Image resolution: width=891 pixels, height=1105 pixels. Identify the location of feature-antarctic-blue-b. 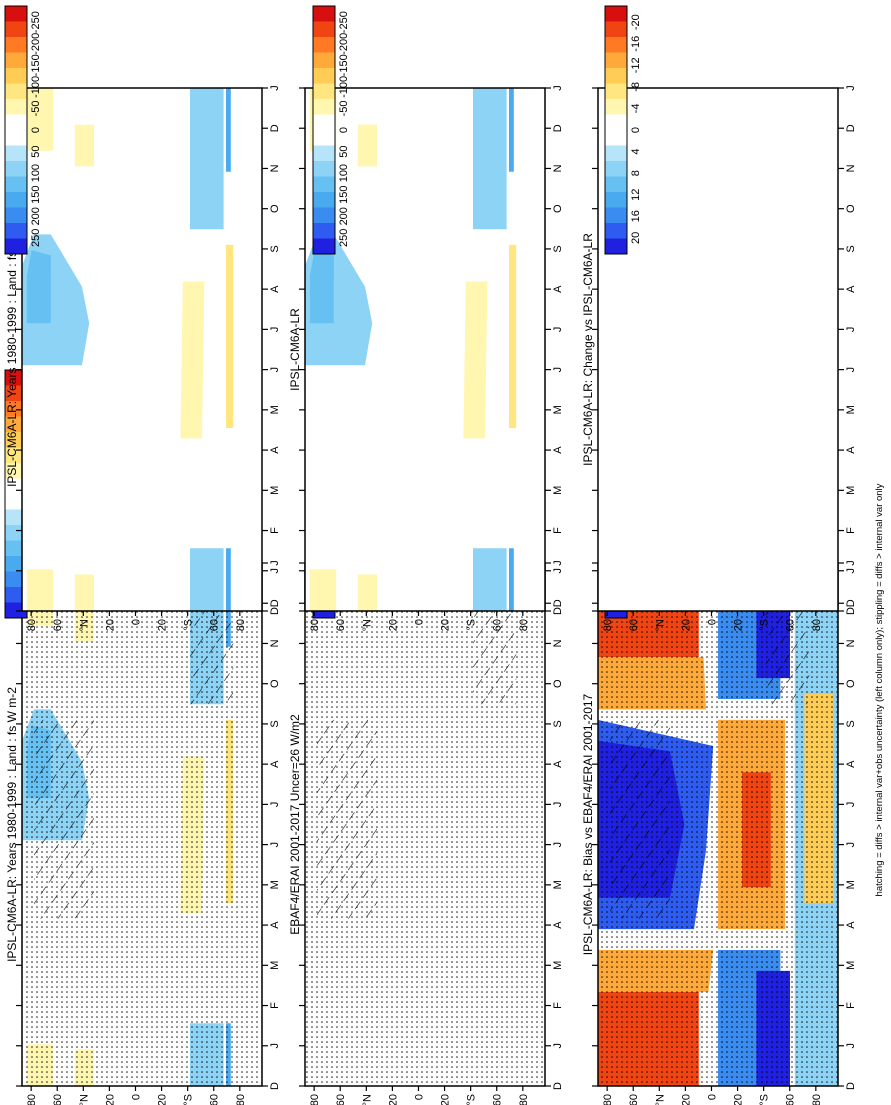
(490, 159).